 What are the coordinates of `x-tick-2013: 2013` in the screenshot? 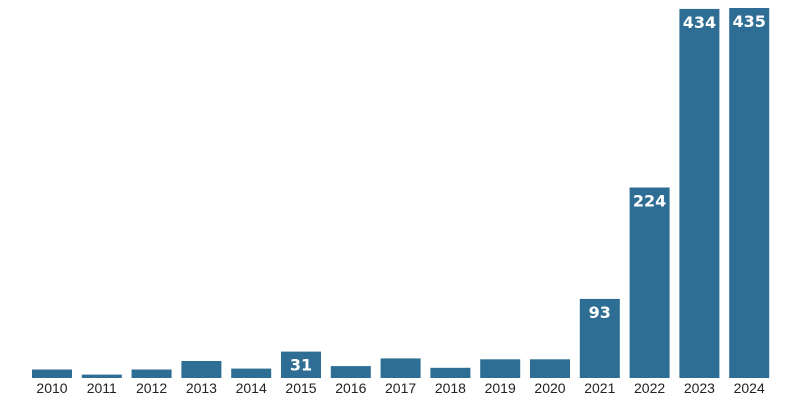 It's located at (201, 388).